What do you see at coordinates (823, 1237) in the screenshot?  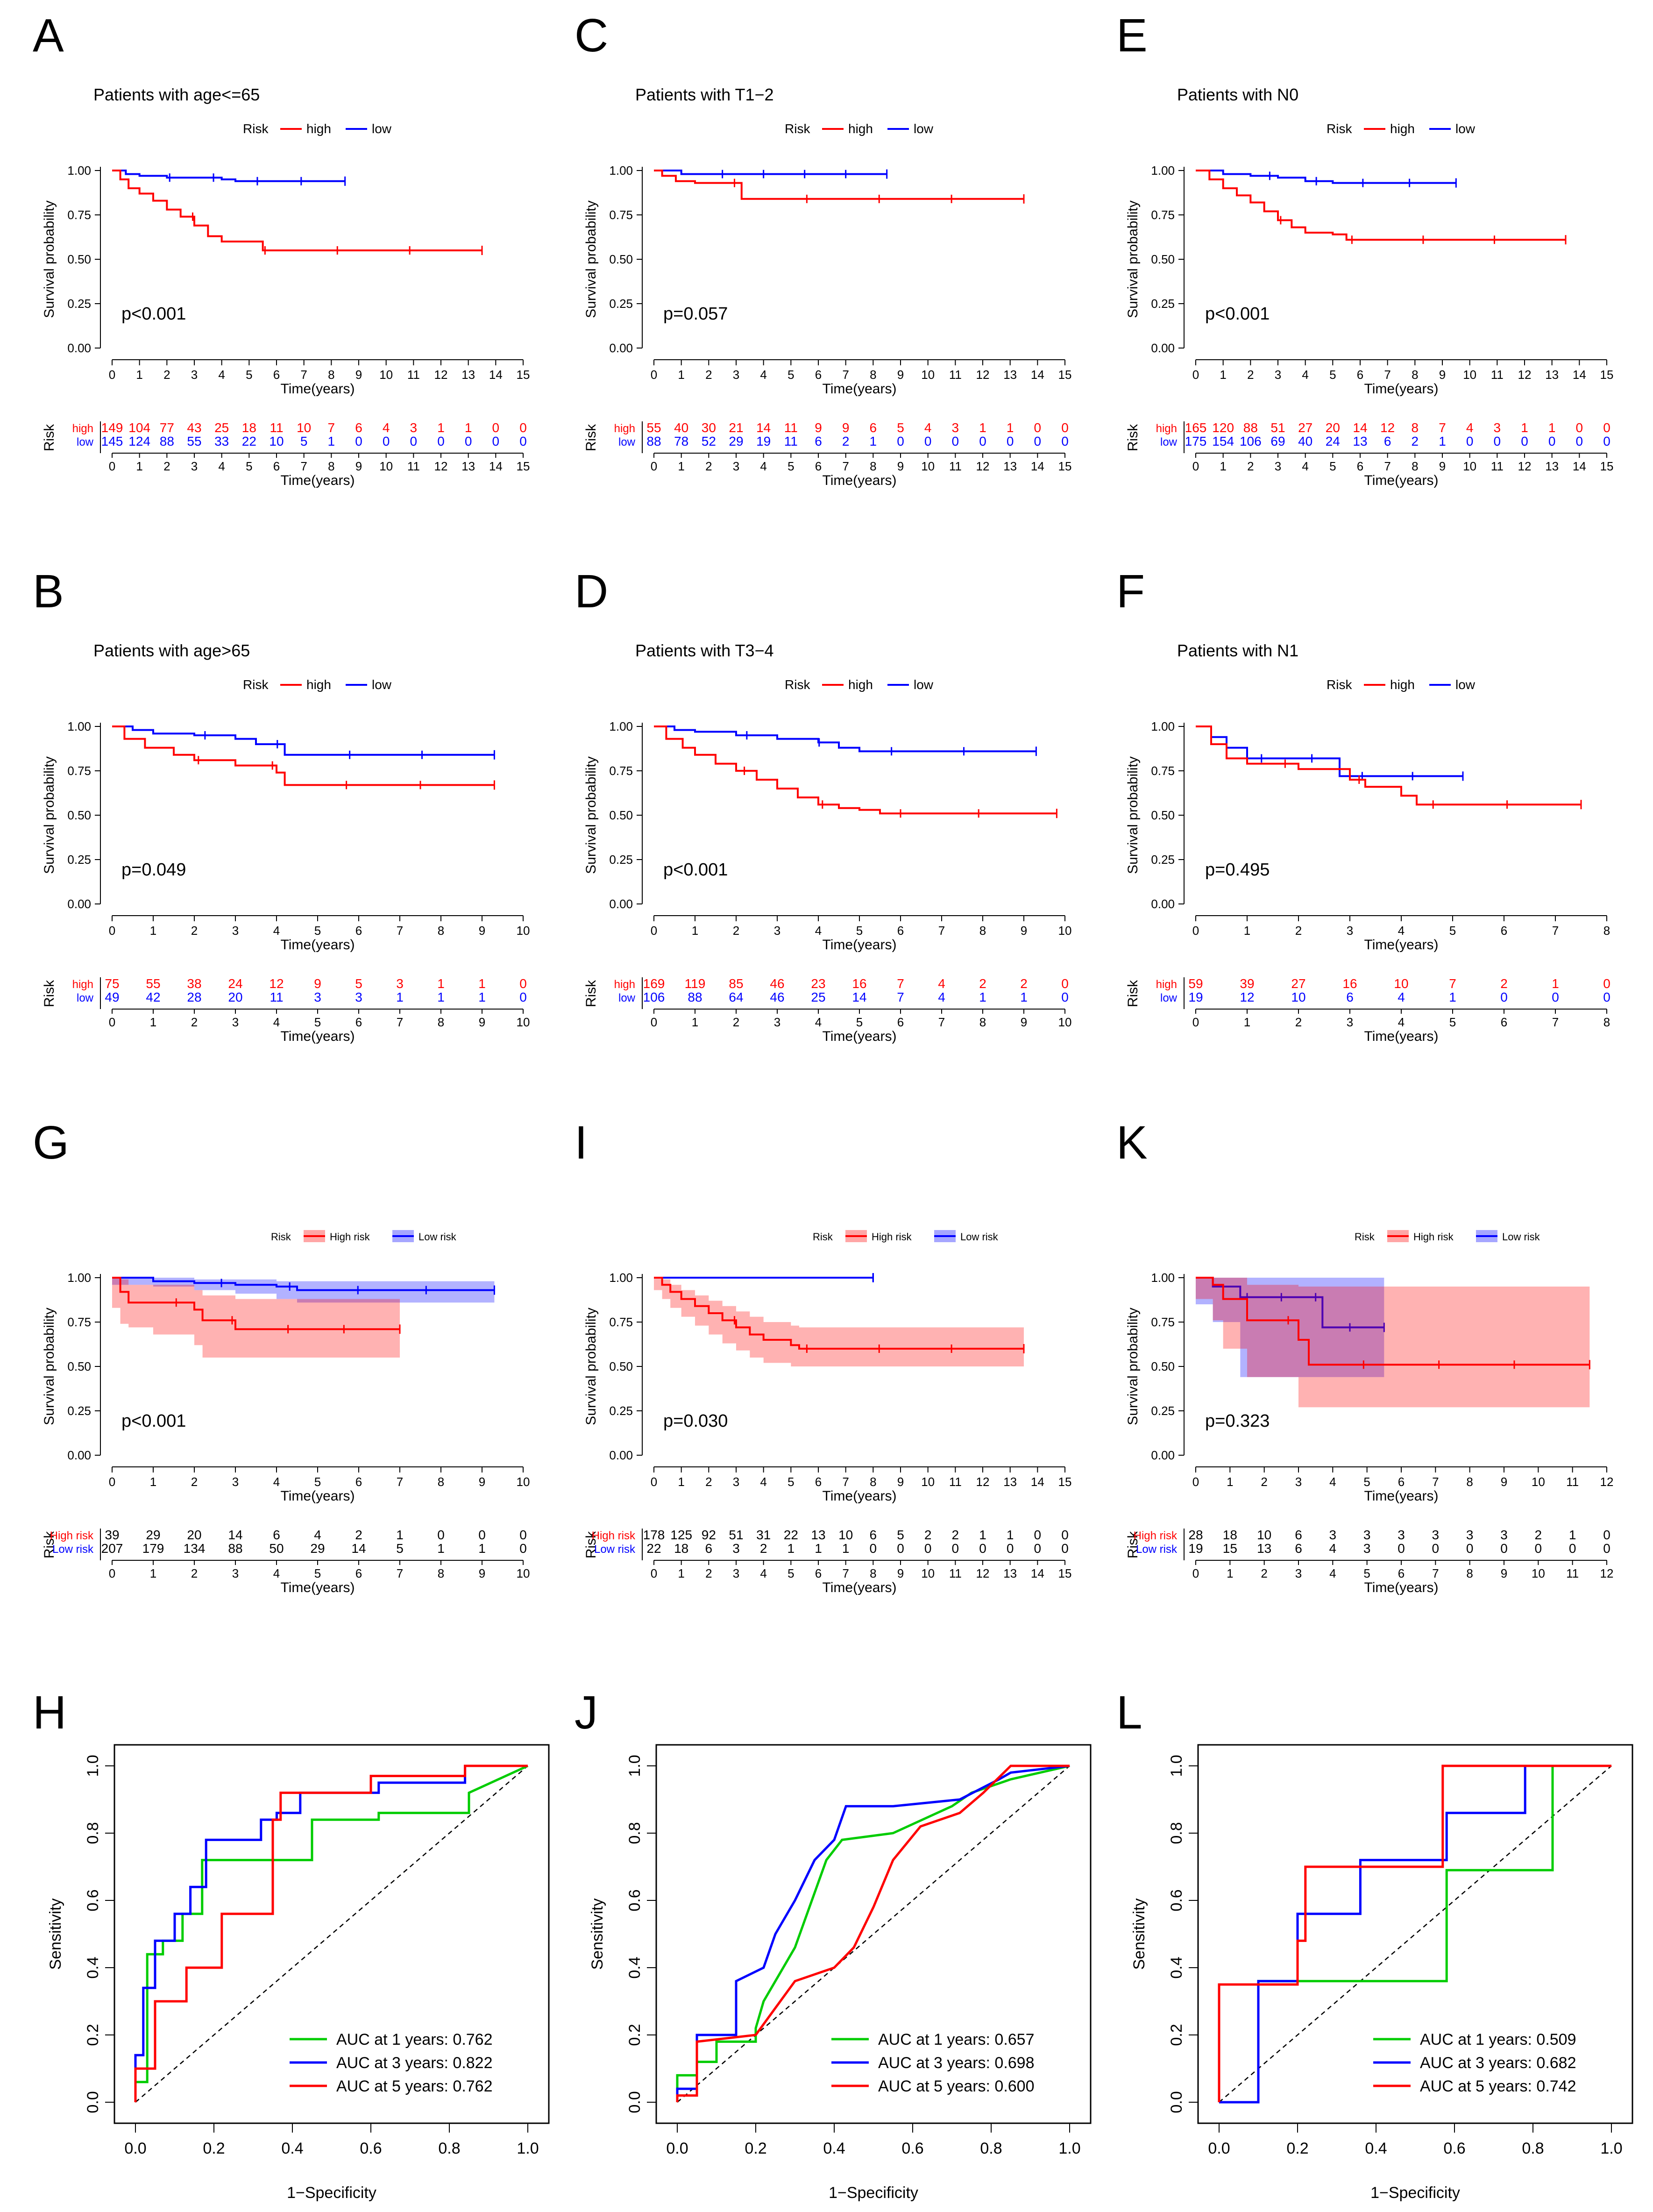 I see `legend-title: Risk` at bounding box center [823, 1237].